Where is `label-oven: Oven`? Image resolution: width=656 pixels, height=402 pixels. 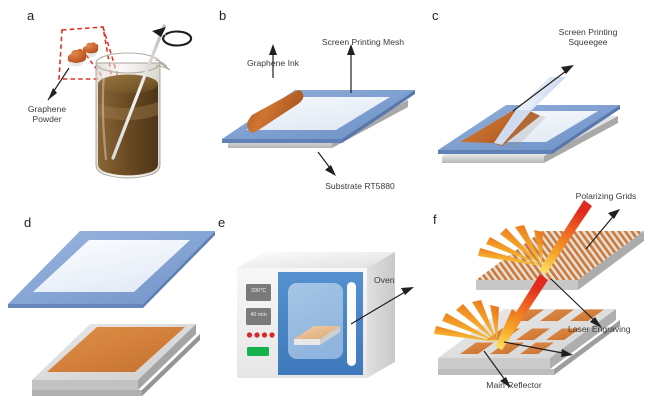
label-oven: Oven is located at coordinates (384, 280).